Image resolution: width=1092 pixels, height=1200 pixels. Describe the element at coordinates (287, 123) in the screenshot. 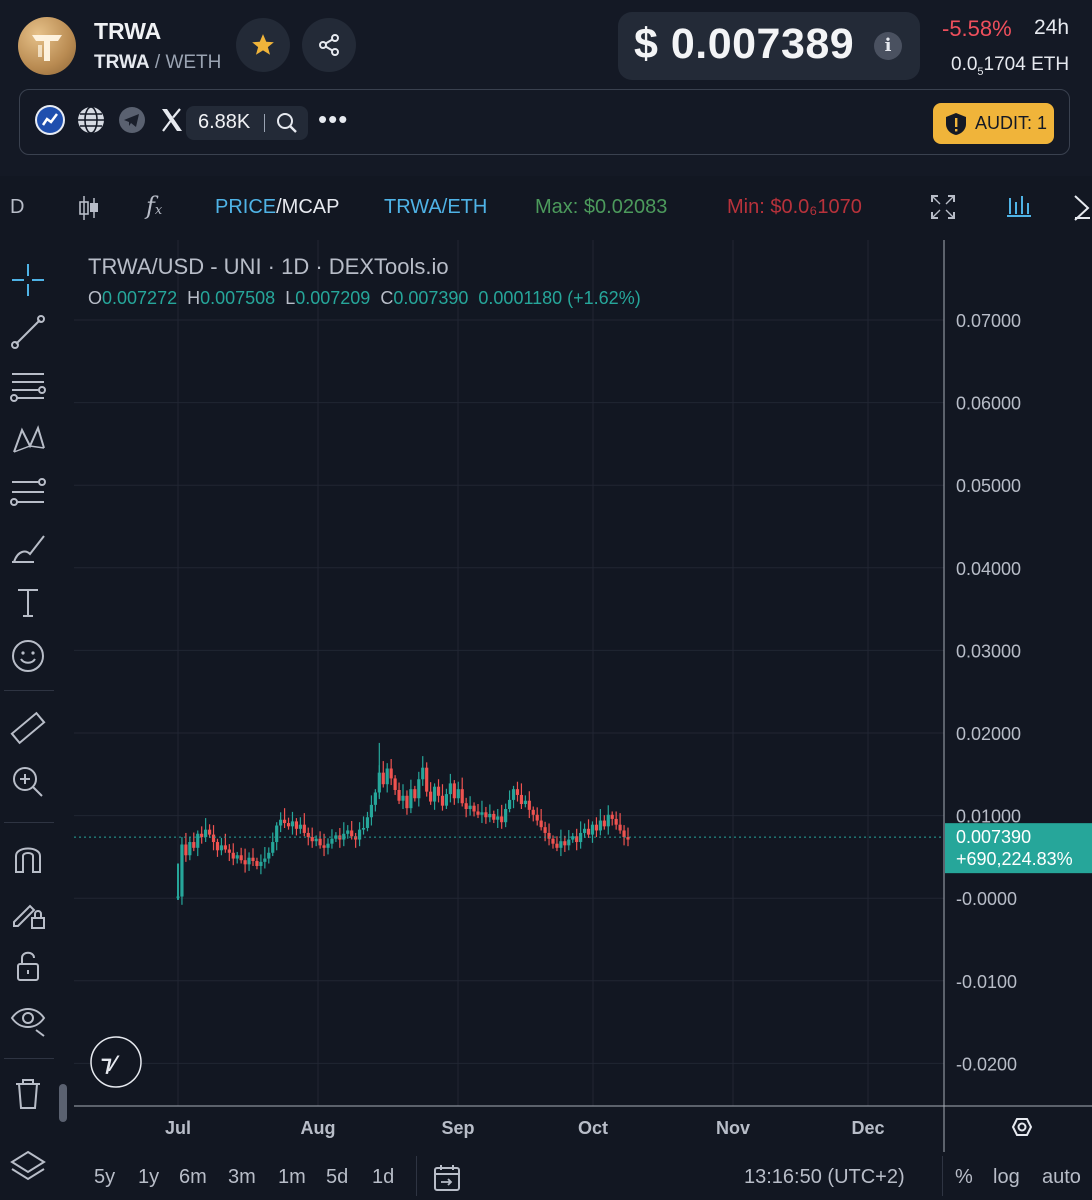

I see `search-icon` at that location.